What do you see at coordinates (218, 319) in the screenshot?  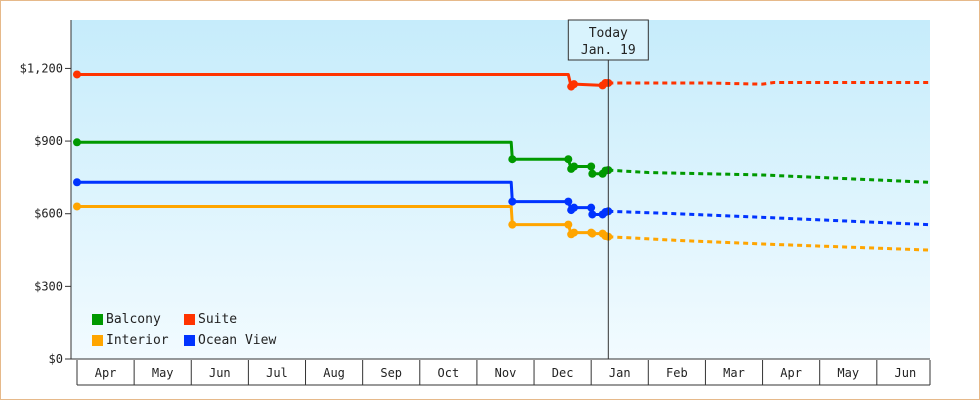 I see `legend-label: Suite` at bounding box center [218, 319].